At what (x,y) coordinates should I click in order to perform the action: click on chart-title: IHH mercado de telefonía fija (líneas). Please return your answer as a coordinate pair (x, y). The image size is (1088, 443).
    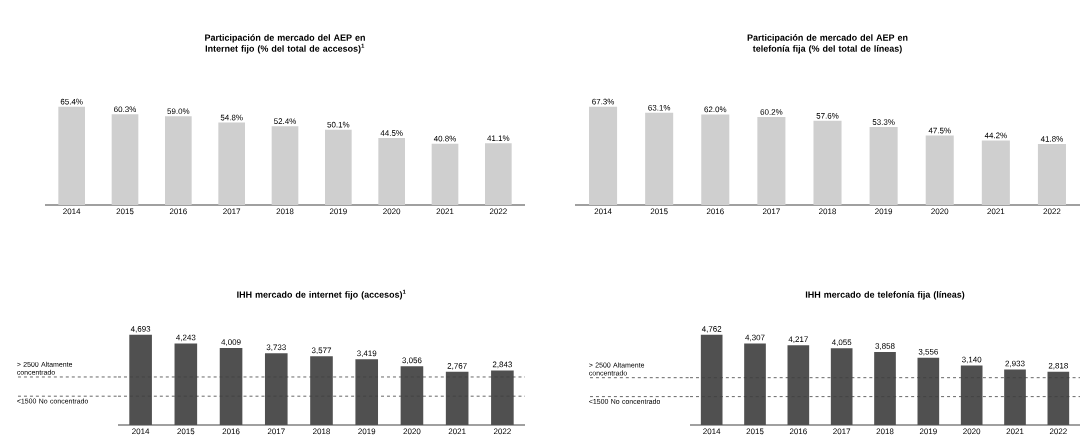
    Looking at the image, I should click on (885, 295).